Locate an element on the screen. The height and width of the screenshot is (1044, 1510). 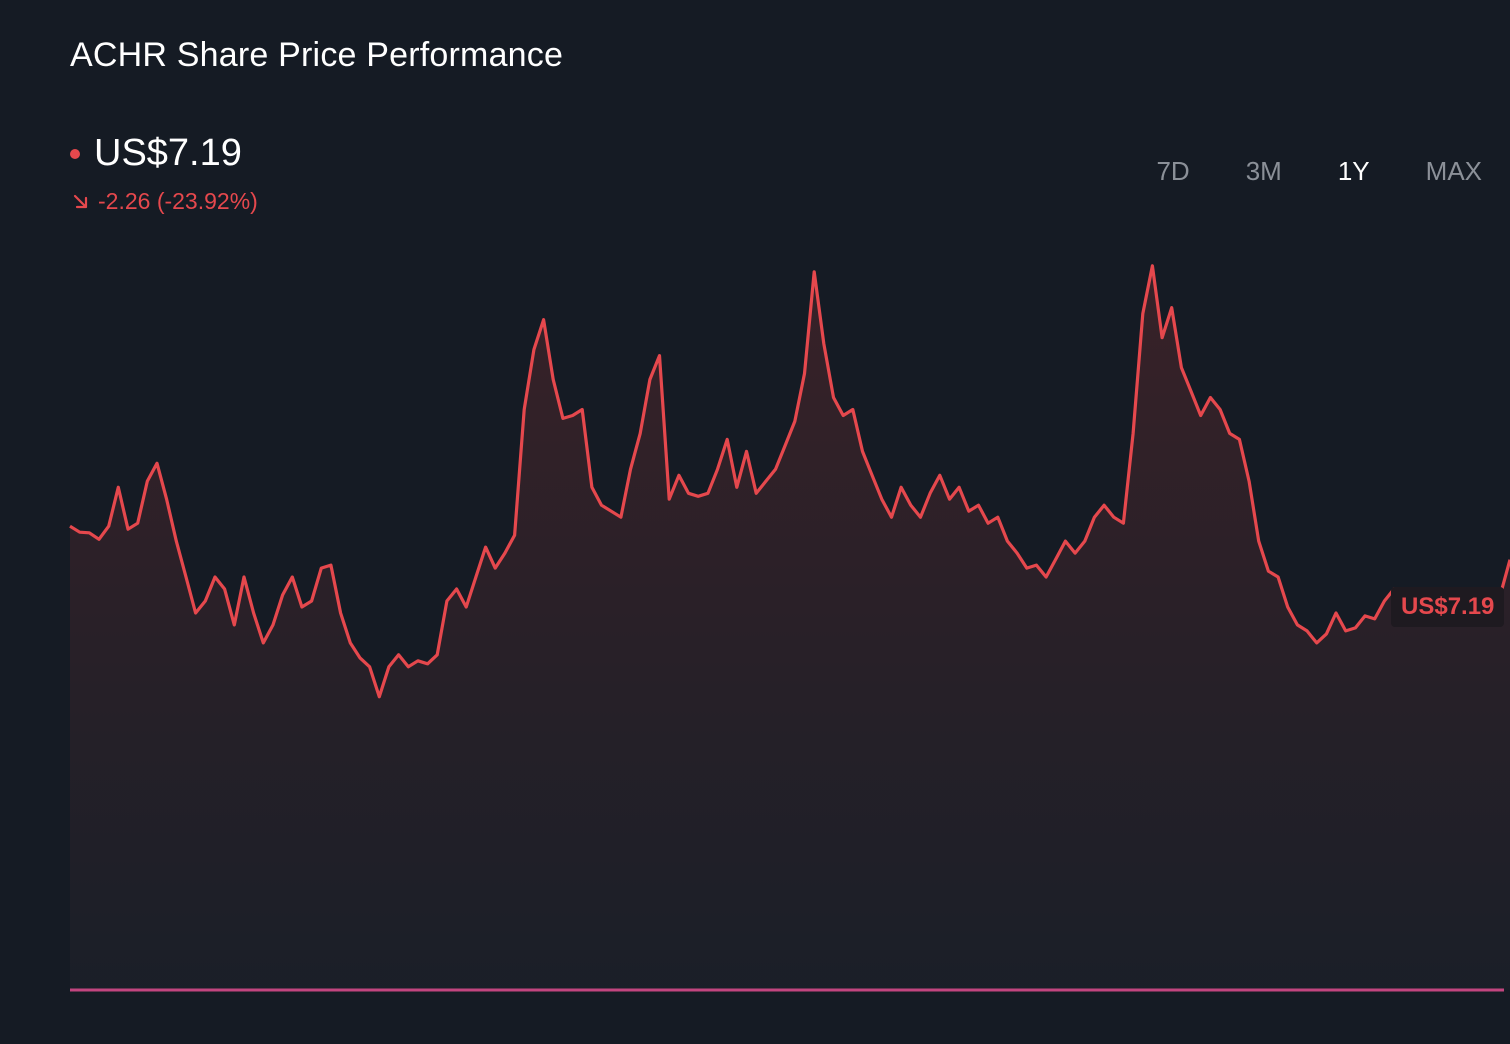
period-selector: 7D 3M 1Y MAX is located at coordinates (1305, 171).